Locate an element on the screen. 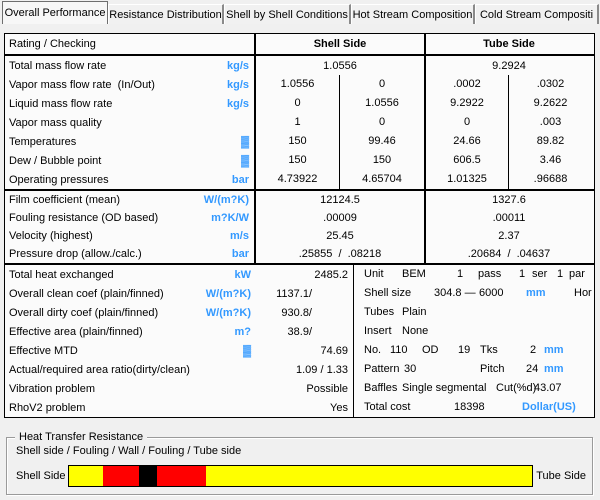 The width and height of the screenshot is (600, 500). tab-shell-by-shell-conditions: Shell by Shell Conditions is located at coordinates (287, 14).